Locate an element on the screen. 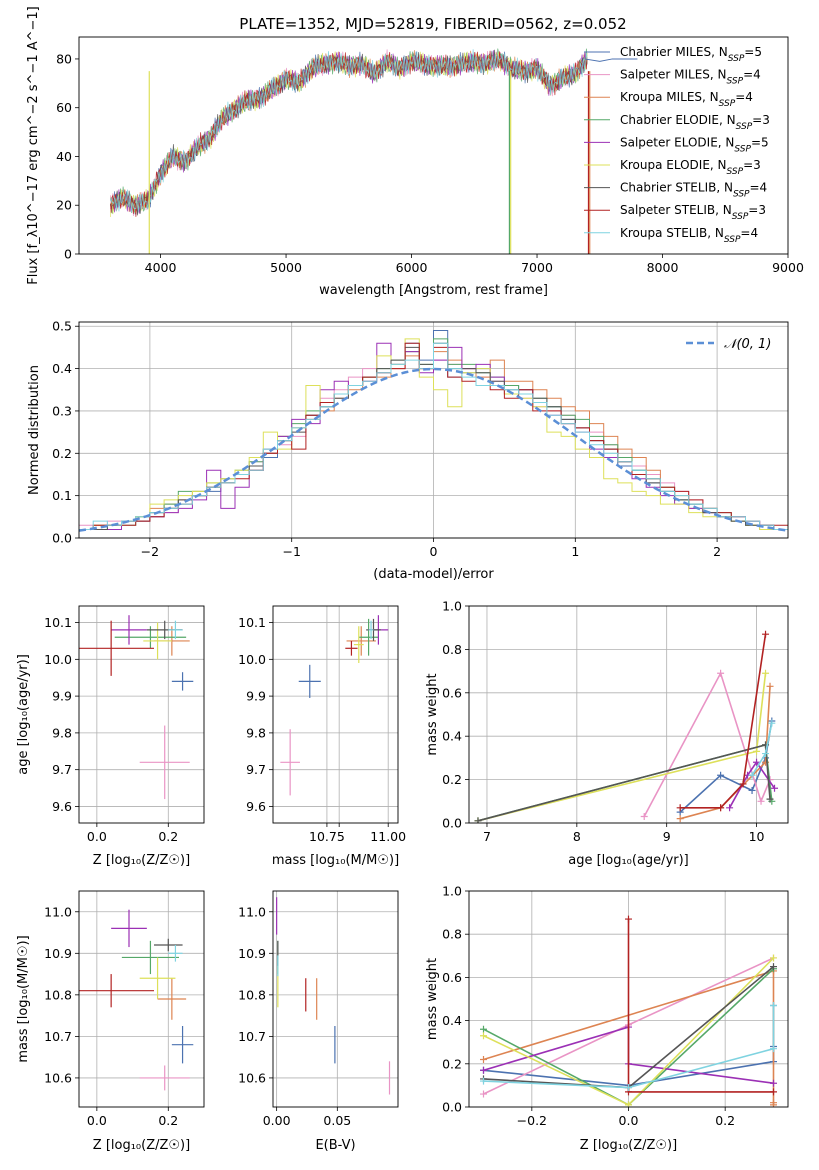 This screenshot has height=1170, width=819. residuals-plot-area is located at coordinates (433, 431).